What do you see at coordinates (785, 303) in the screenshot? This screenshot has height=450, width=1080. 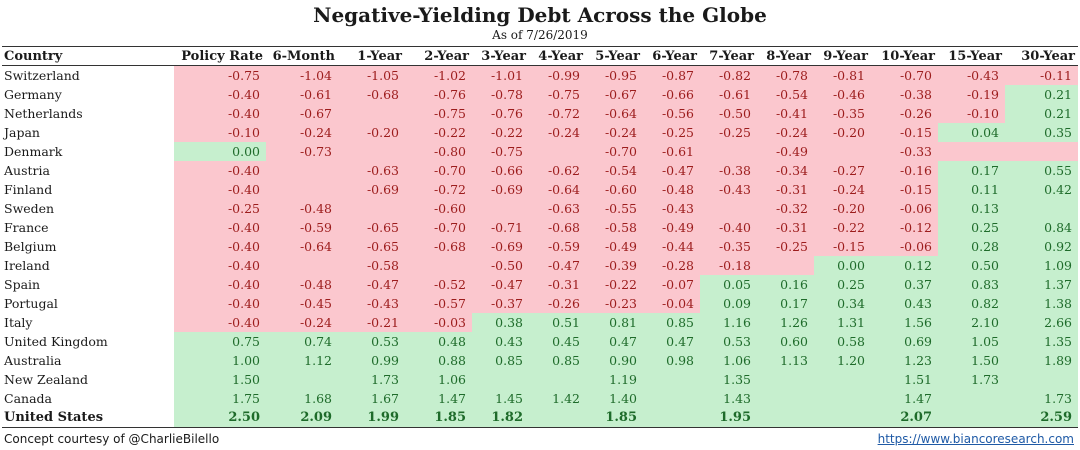 I see `yield-cell: 0.17` at bounding box center [785, 303].